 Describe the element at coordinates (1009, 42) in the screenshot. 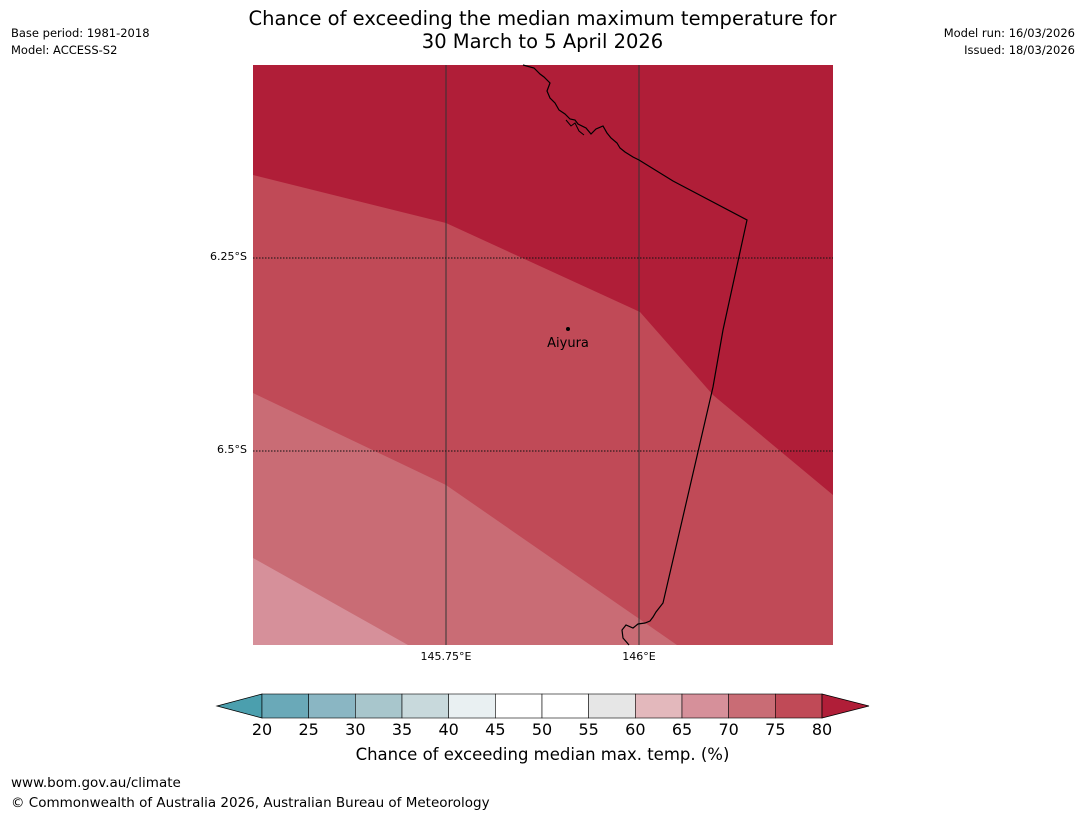

I see `meta-right: Model run: 16/03/2026 Issued: 18/03/2026` at that location.